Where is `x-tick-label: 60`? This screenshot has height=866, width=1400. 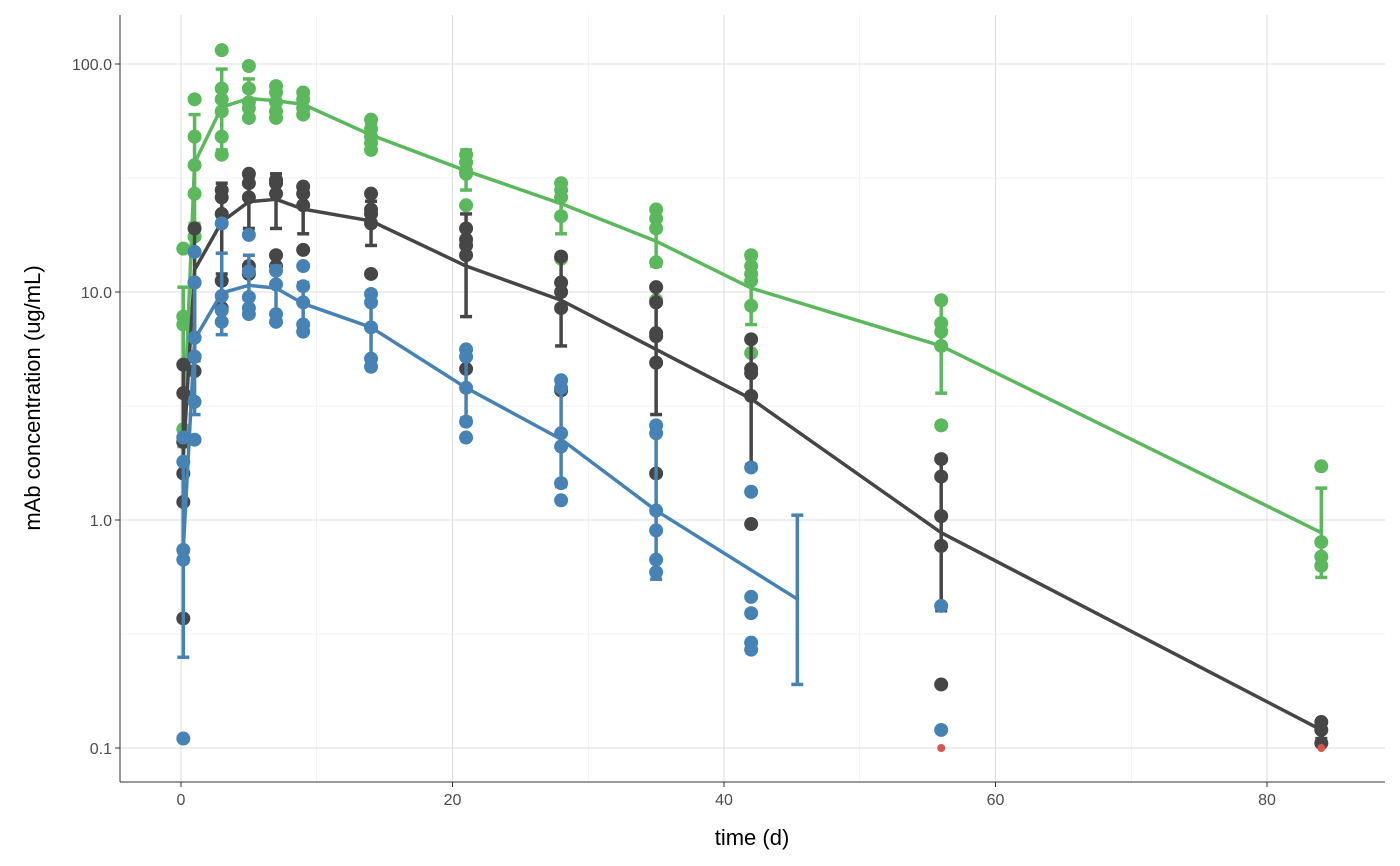
x-tick-label: 60 is located at coordinates (996, 800).